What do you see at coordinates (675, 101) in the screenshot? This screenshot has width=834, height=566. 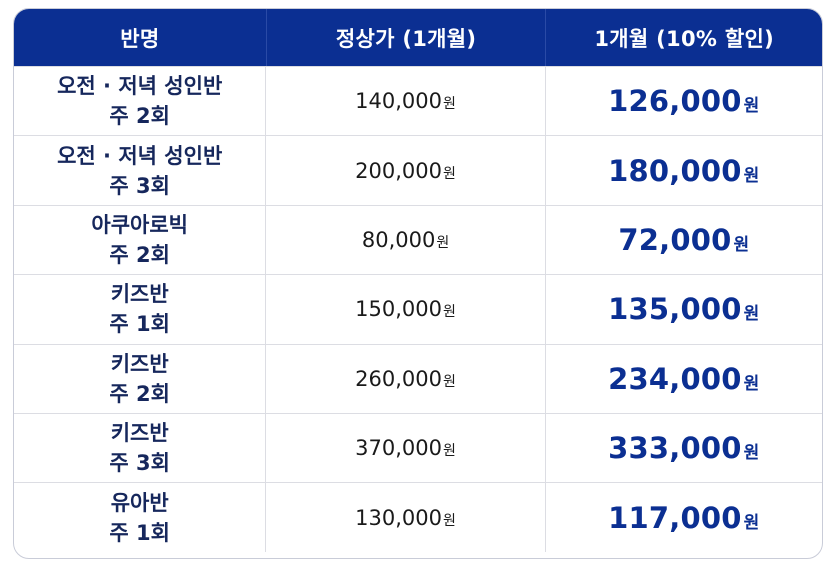 I see `discount-price-value: 126,000` at bounding box center [675, 101].